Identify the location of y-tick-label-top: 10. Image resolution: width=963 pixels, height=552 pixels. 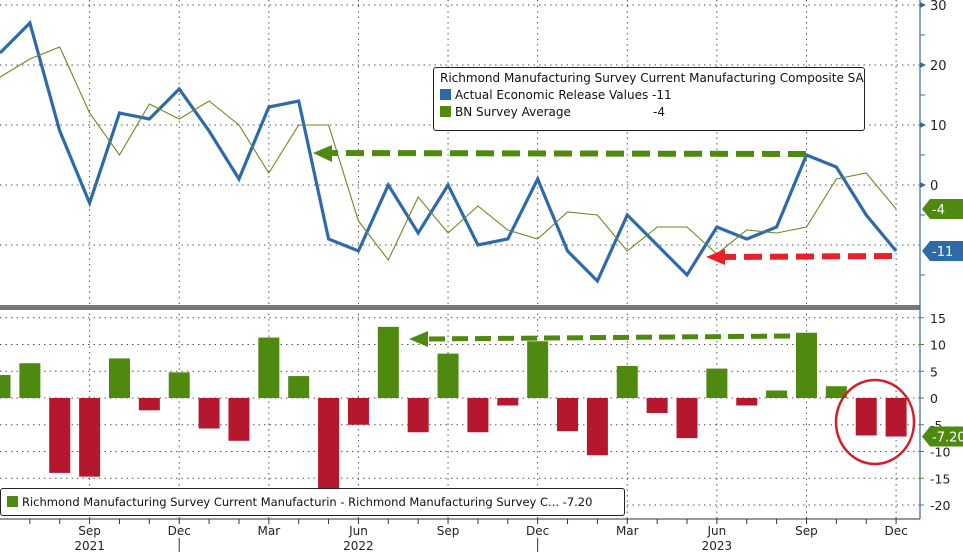
(938, 126).